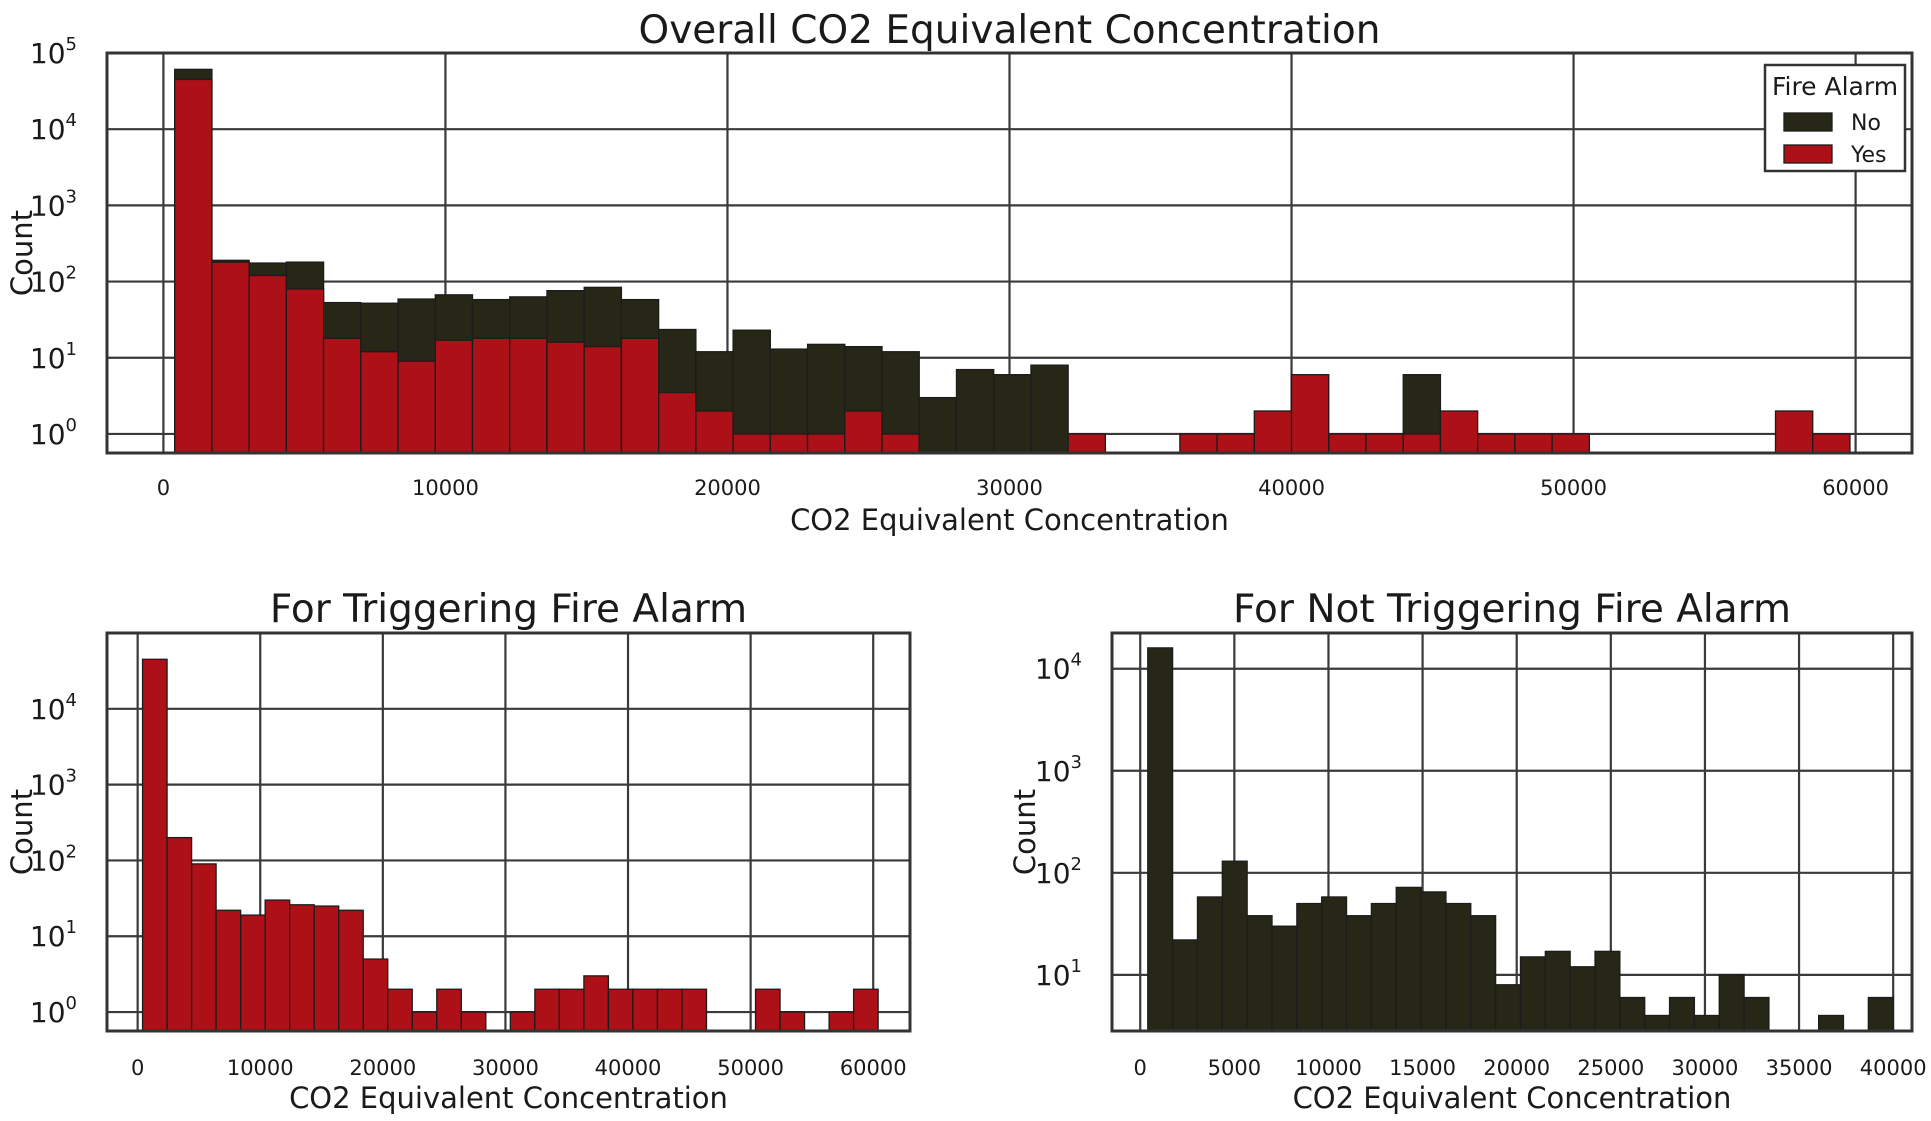 The image size is (1931, 1121). I want to click on x-tick-label: 5000, so click(1234, 1068).